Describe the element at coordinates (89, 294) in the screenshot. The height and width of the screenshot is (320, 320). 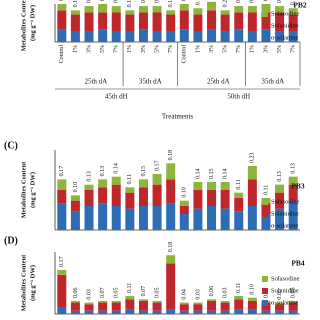
I see `bar-label: 0.03` at that location.